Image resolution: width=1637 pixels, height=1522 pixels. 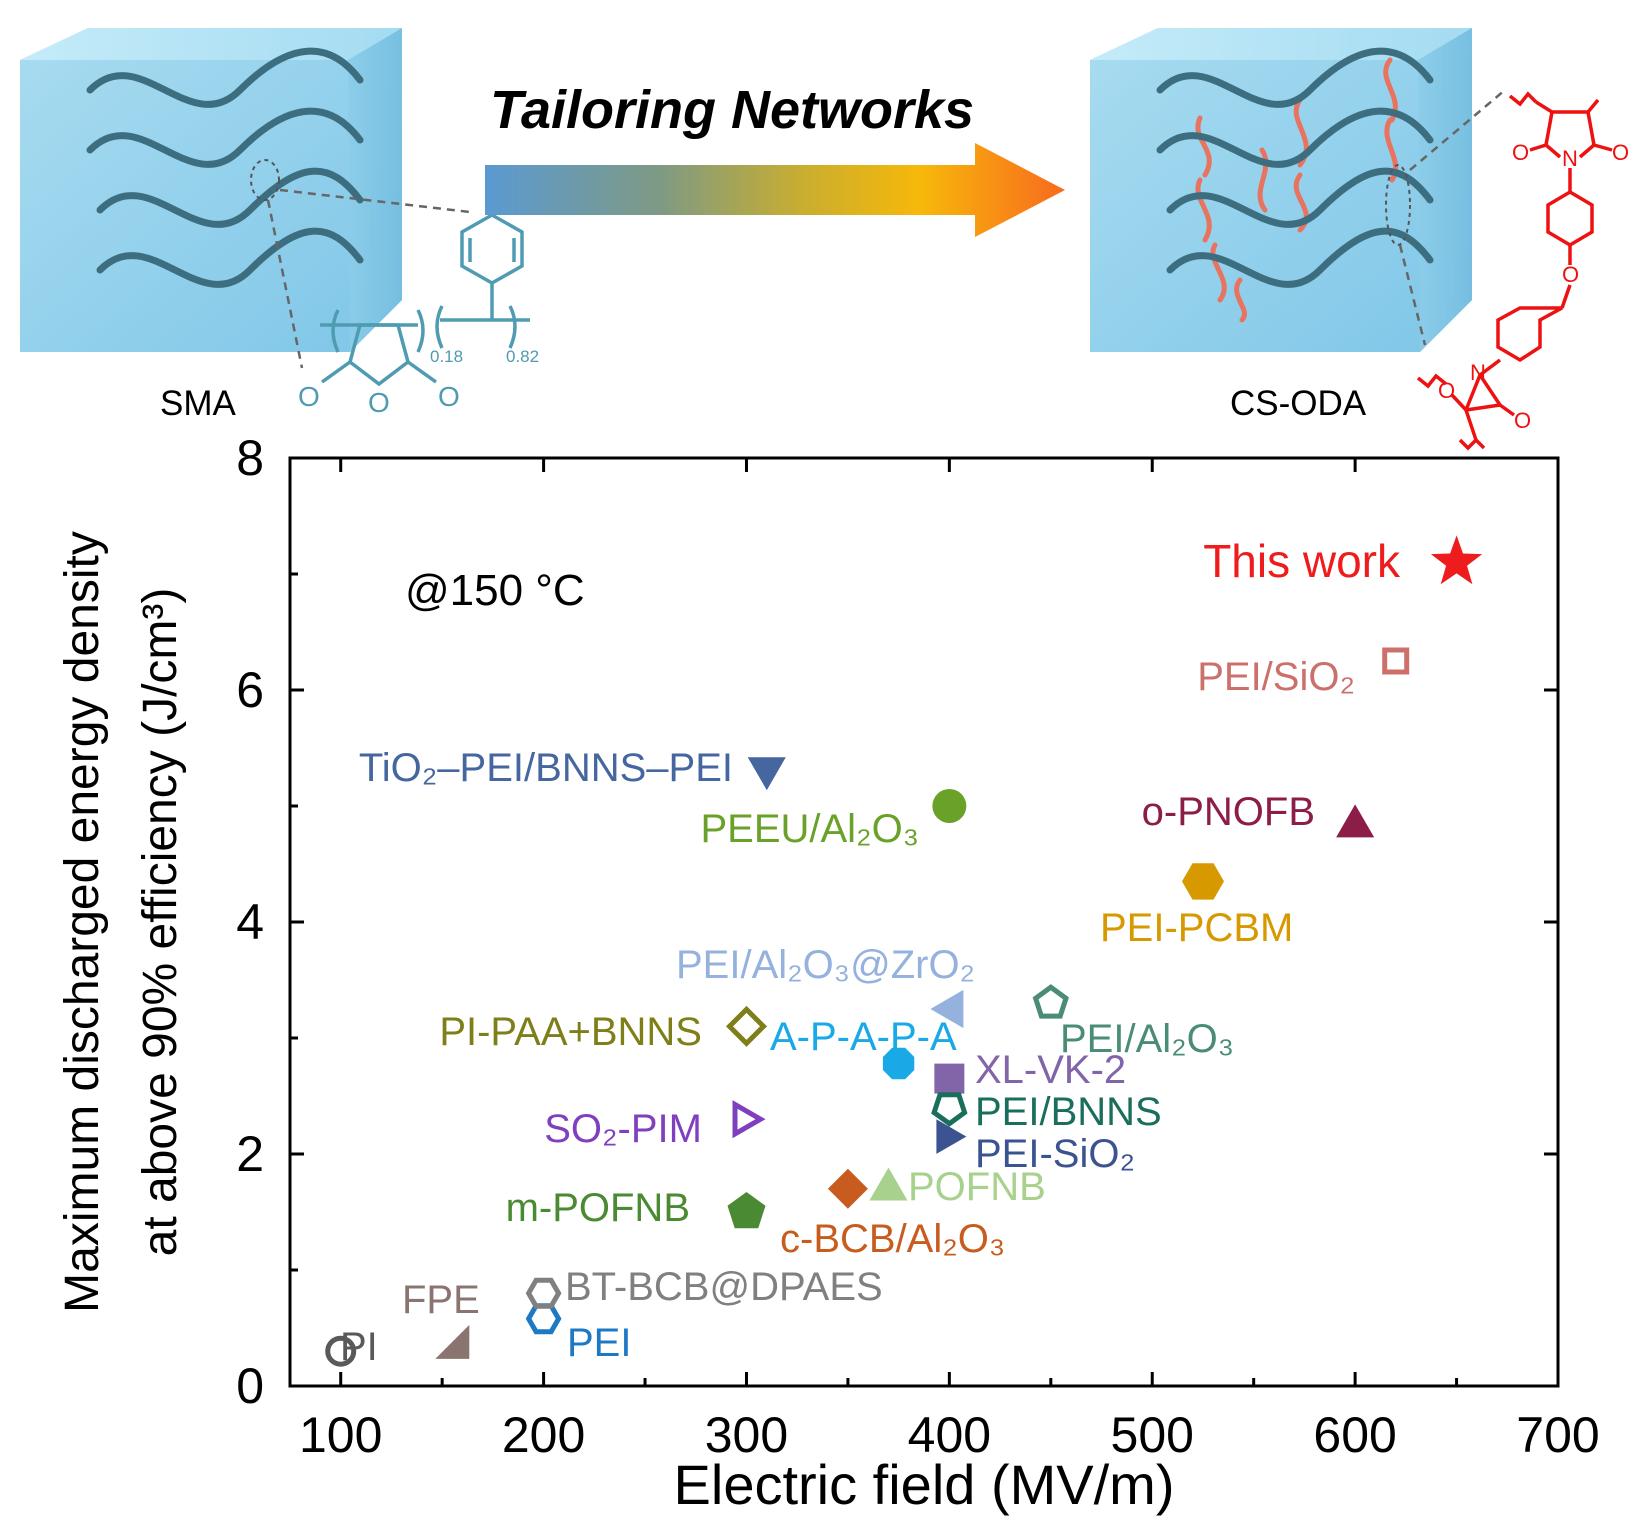 What do you see at coordinates (340, 1435) in the screenshot?
I see `x-tick-label: 100` at bounding box center [340, 1435].